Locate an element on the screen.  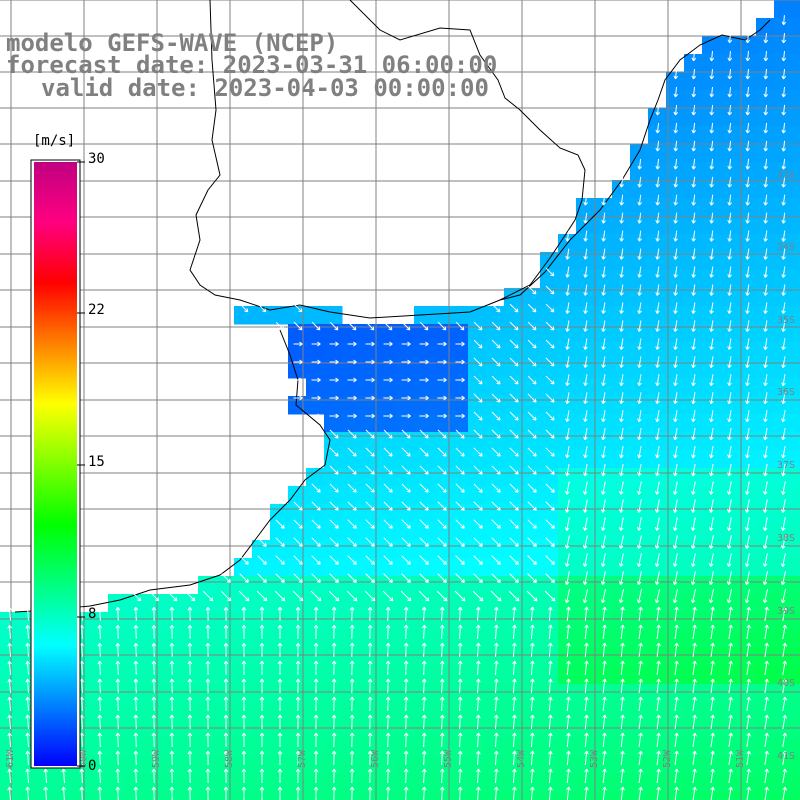
coastline-buenos-aires is located at coordinates (172, 471).